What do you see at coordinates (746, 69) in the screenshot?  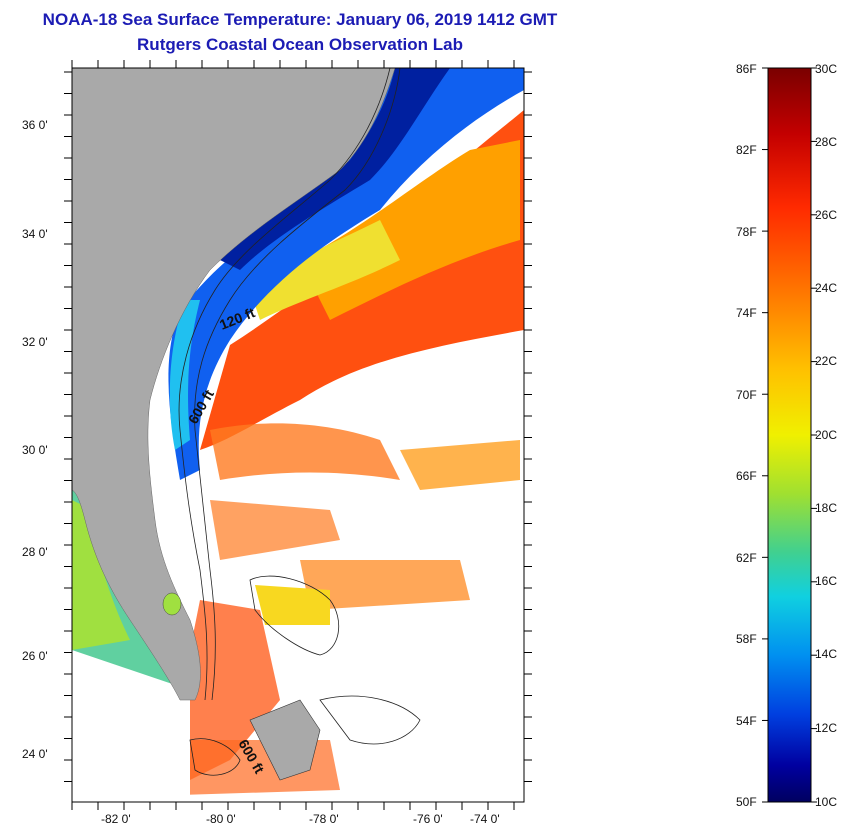 I see `fahrenheit-label: 86F` at bounding box center [746, 69].